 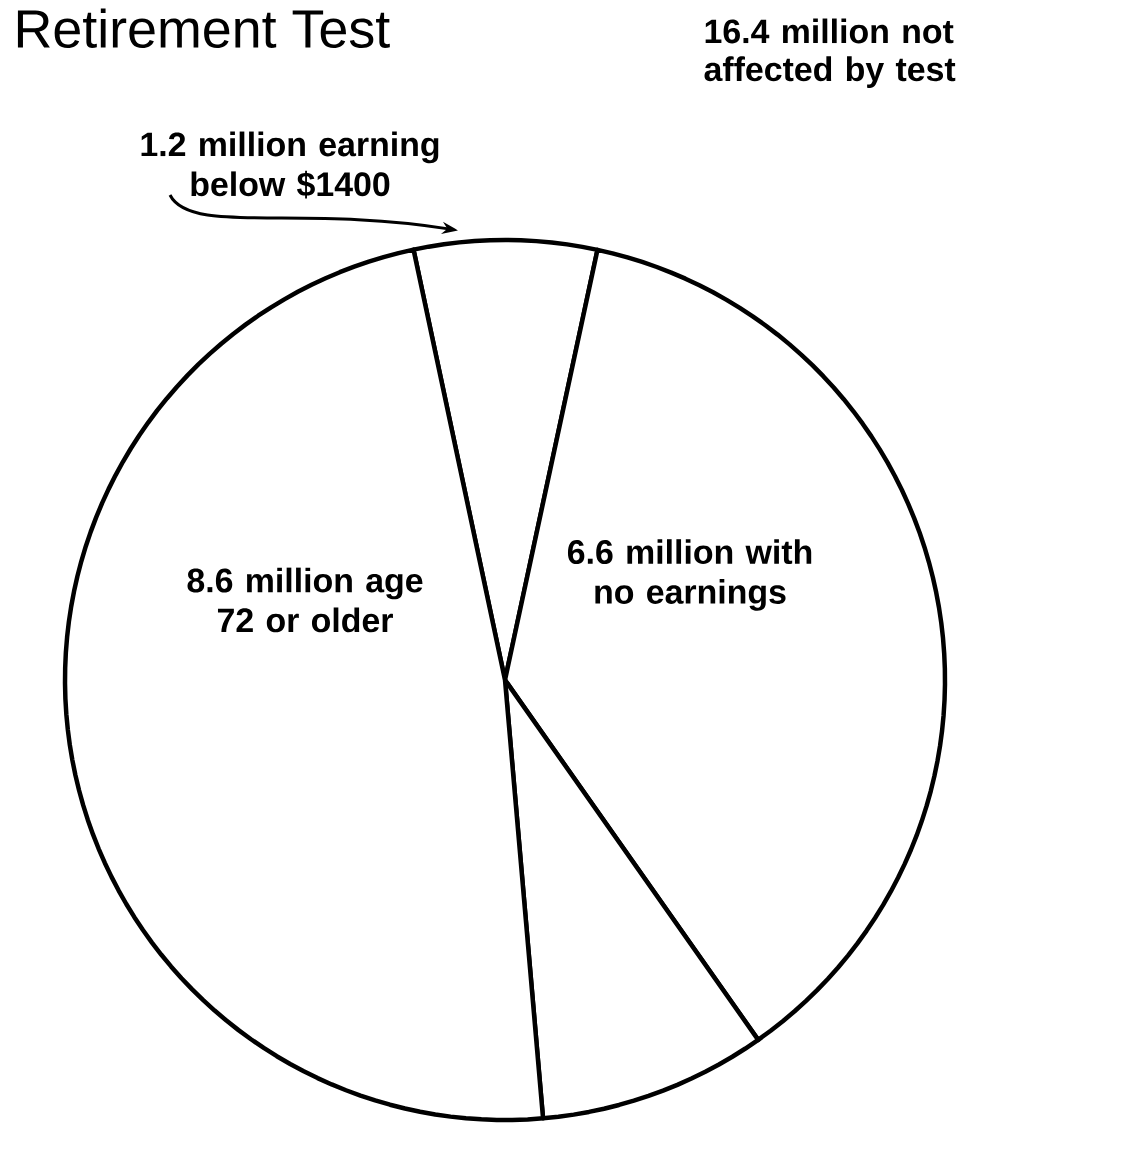 What do you see at coordinates (290, 165) in the screenshot?
I see `slice-label: 1.2 million earning below $1400` at bounding box center [290, 165].